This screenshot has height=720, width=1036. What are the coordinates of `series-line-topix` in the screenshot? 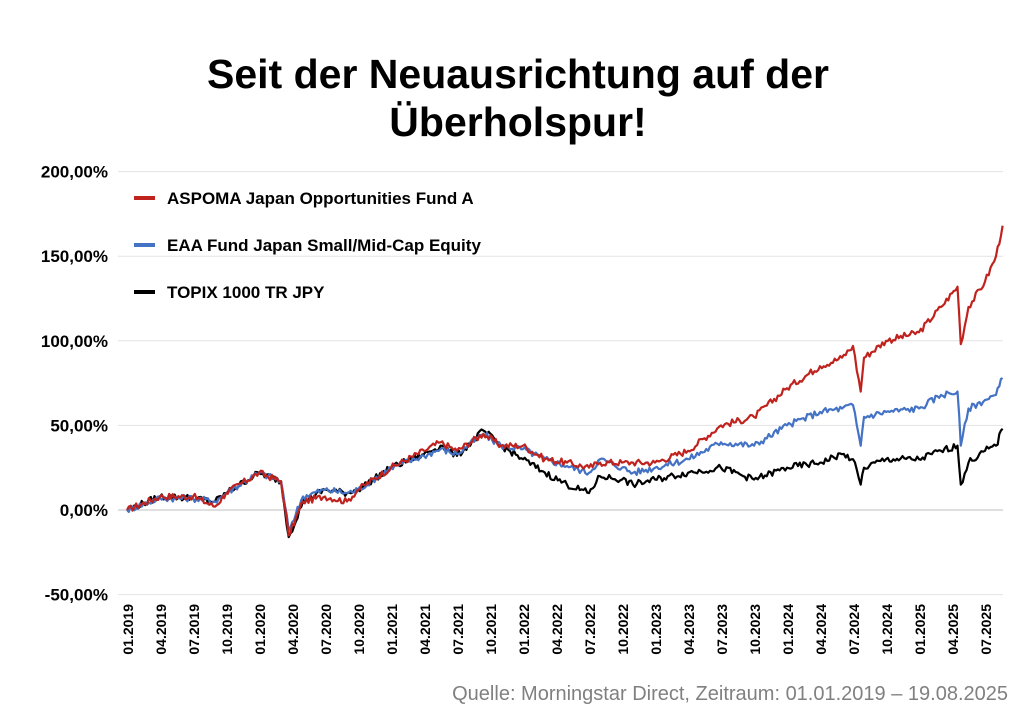 It's located at (565, 483).